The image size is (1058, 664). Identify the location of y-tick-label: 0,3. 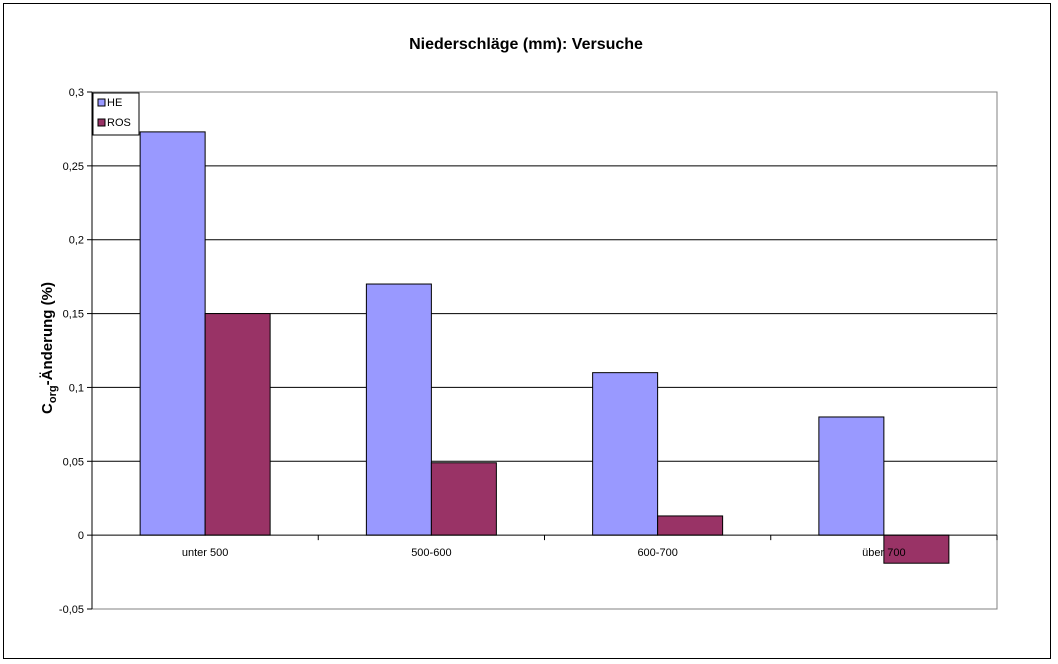
(76, 93).